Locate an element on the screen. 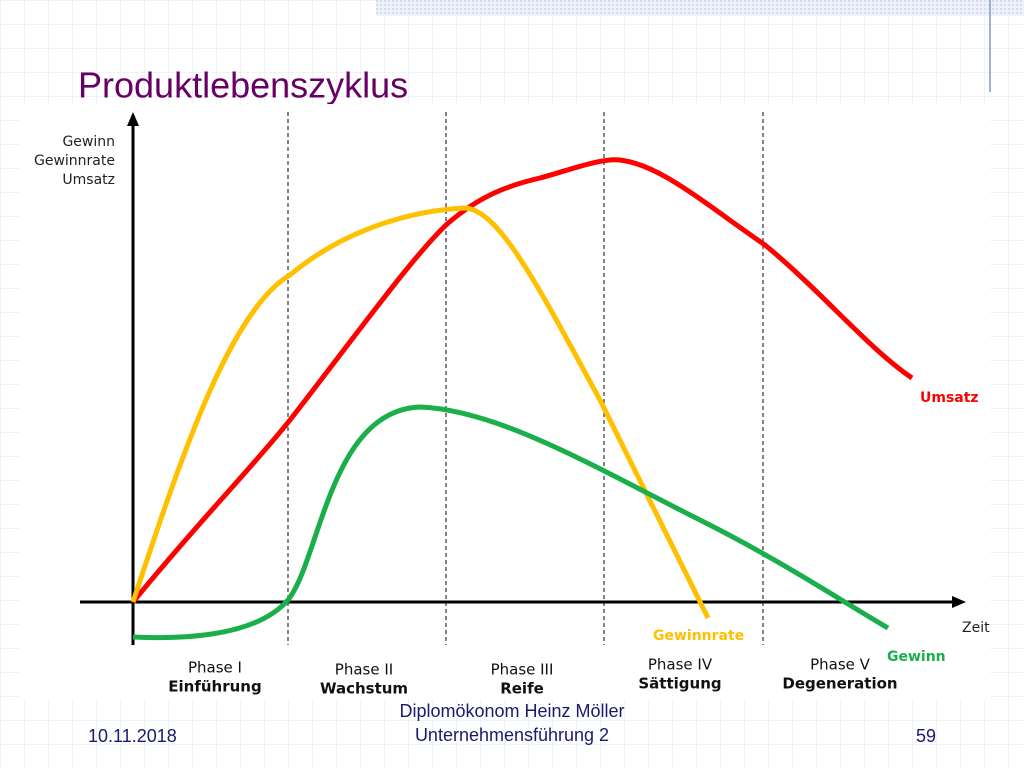 This screenshot has height=772, width=1024. footer-date: 10.11.2018 is located at coordinates (132, 736).